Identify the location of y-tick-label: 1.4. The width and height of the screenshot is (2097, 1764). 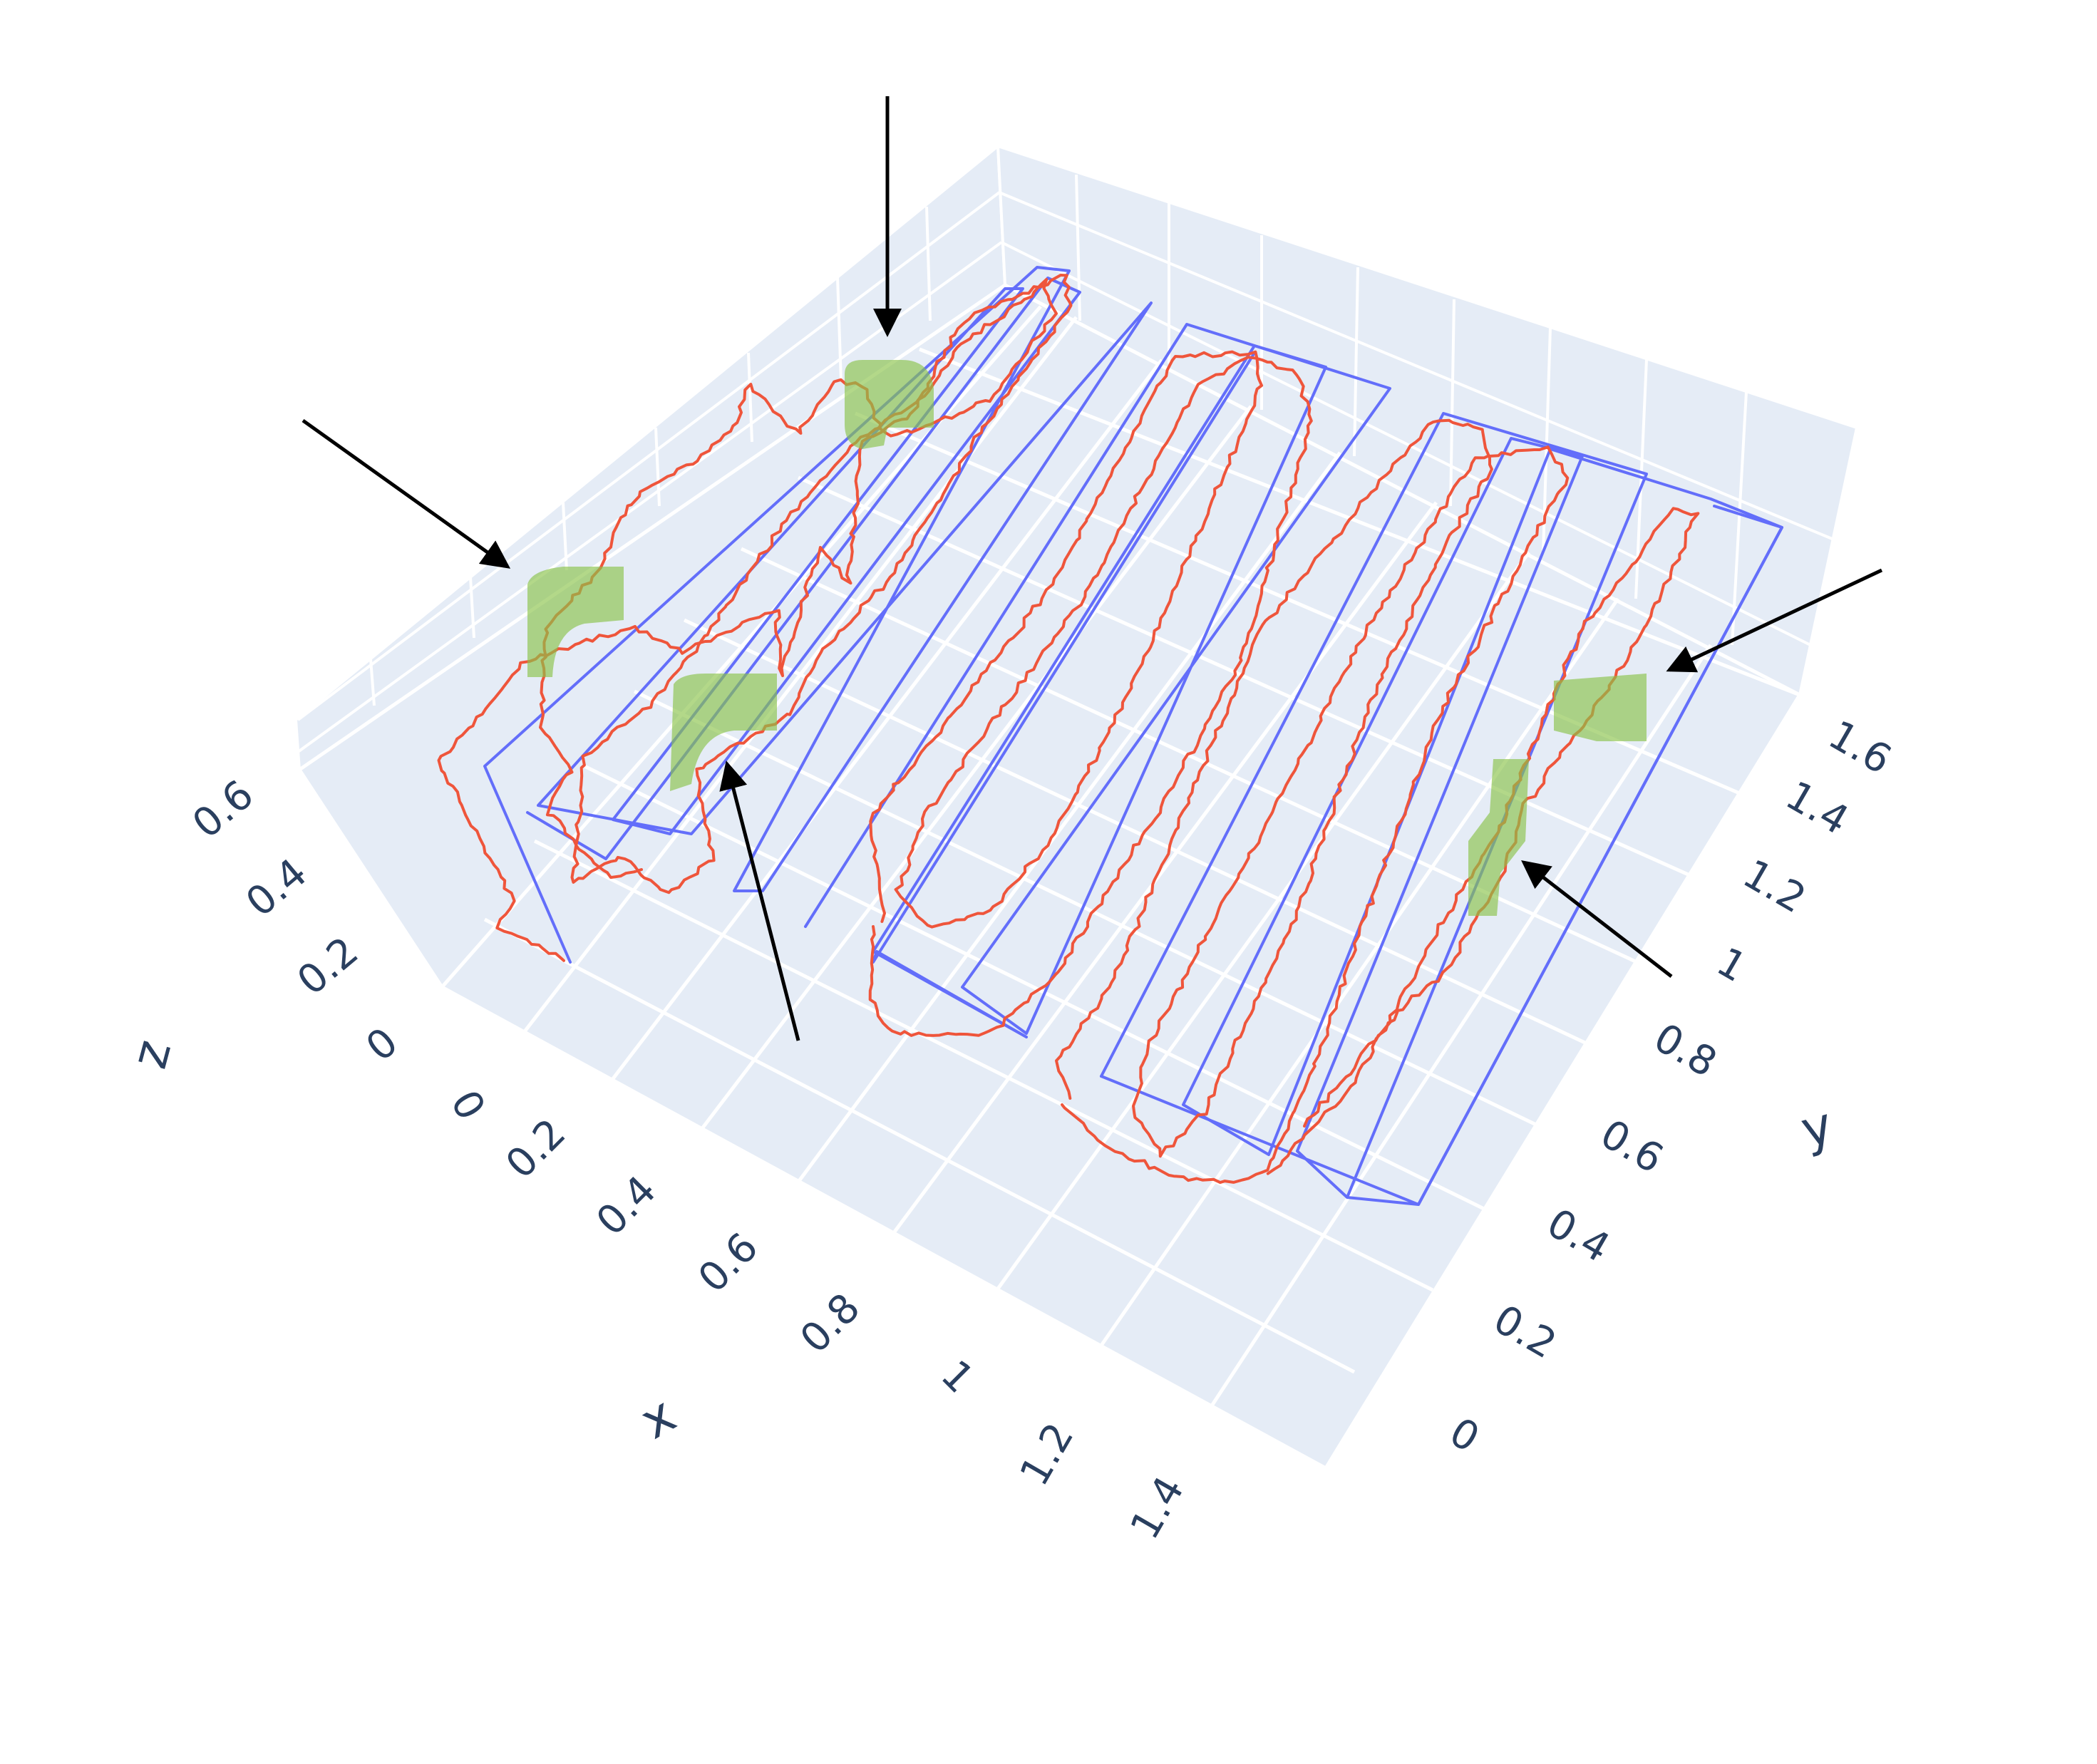
(1817, 809).